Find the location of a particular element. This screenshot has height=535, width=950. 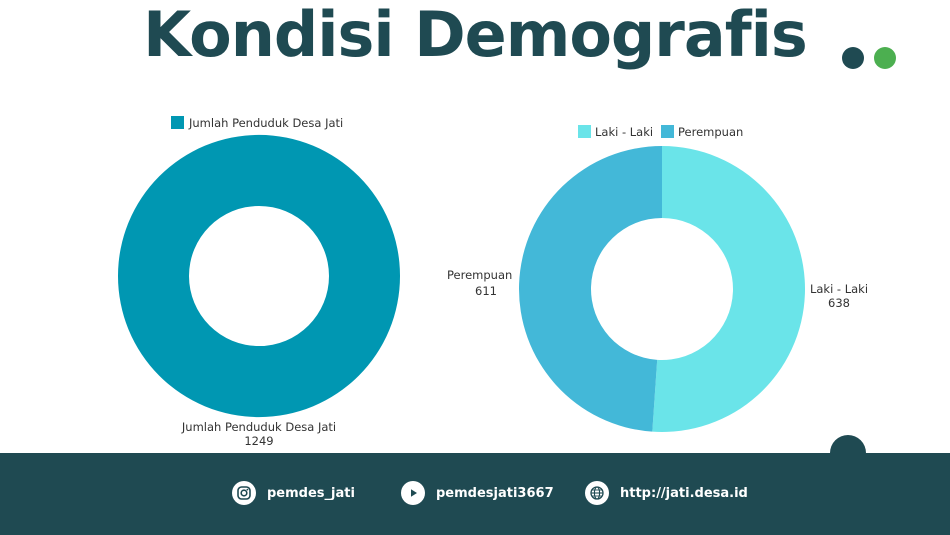

data-label-total-name: Jumlah Penduduk Desa Jati is located at coordinates (258, 427).